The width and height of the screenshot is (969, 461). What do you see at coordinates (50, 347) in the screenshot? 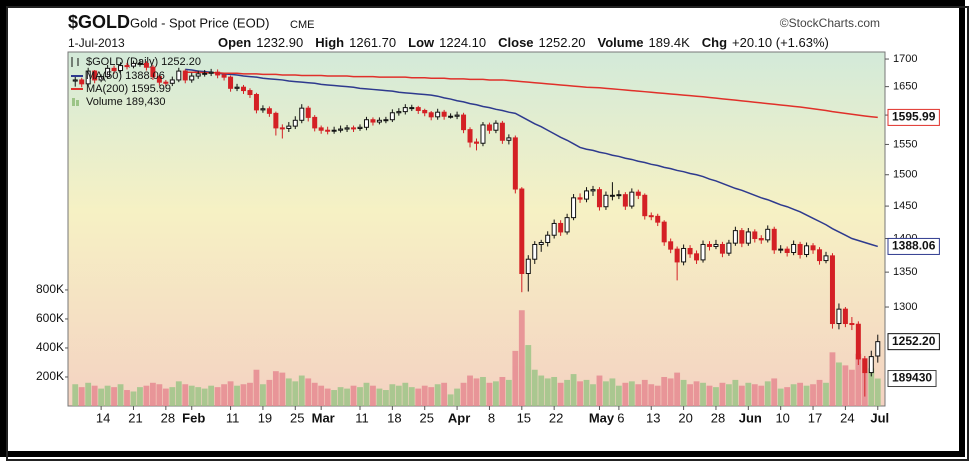
I see `volume-tick-label: 400K` at bounding box center [50, 347].